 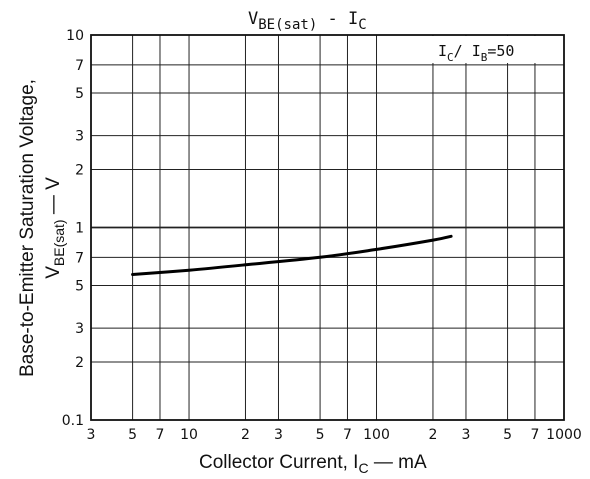 I want to click on y-axis-label-line2: VBE(sat) — V, so click(x=55, y=228).